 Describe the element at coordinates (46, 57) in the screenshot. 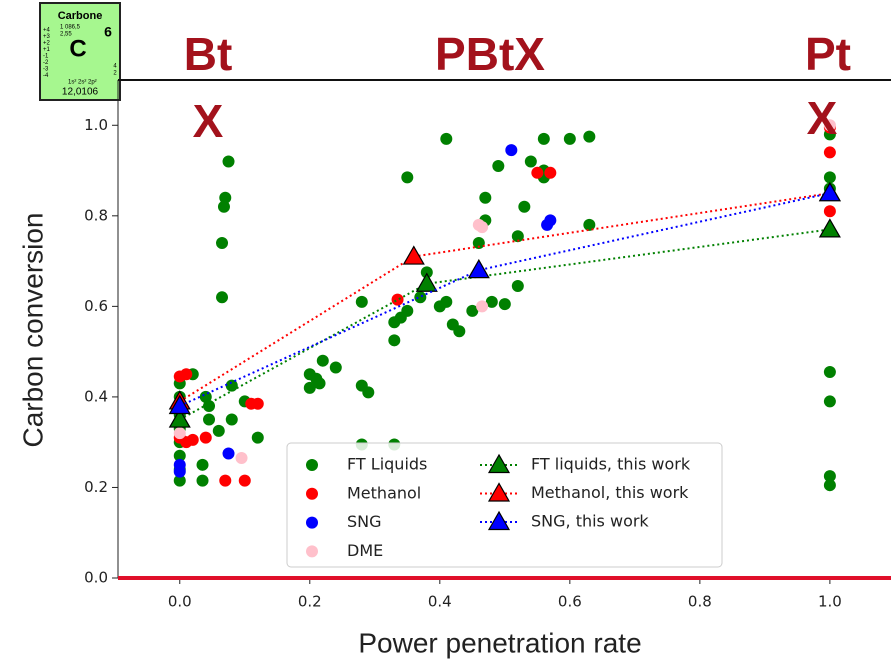

I see `element-oxidation: -1` at that location.